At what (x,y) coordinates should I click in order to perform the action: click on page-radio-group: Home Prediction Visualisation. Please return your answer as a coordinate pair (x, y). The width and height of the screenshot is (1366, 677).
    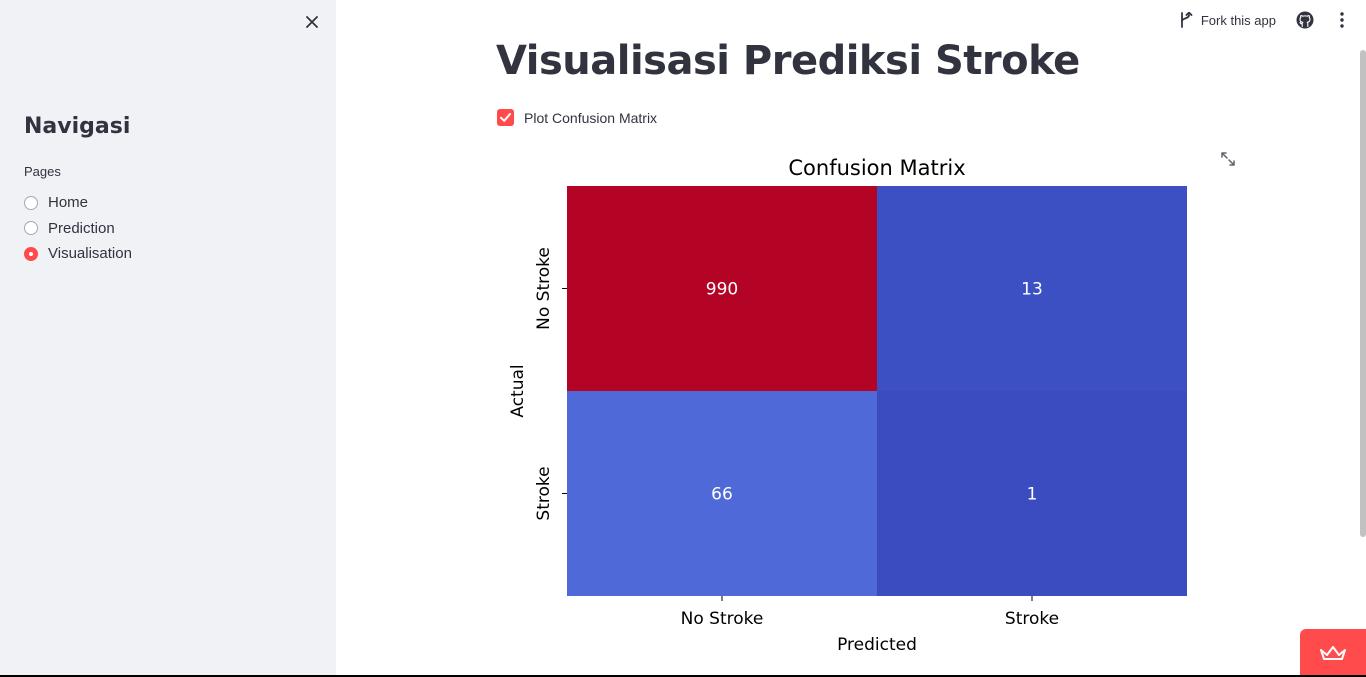
    Looking at the image, I should click on (78, 228).